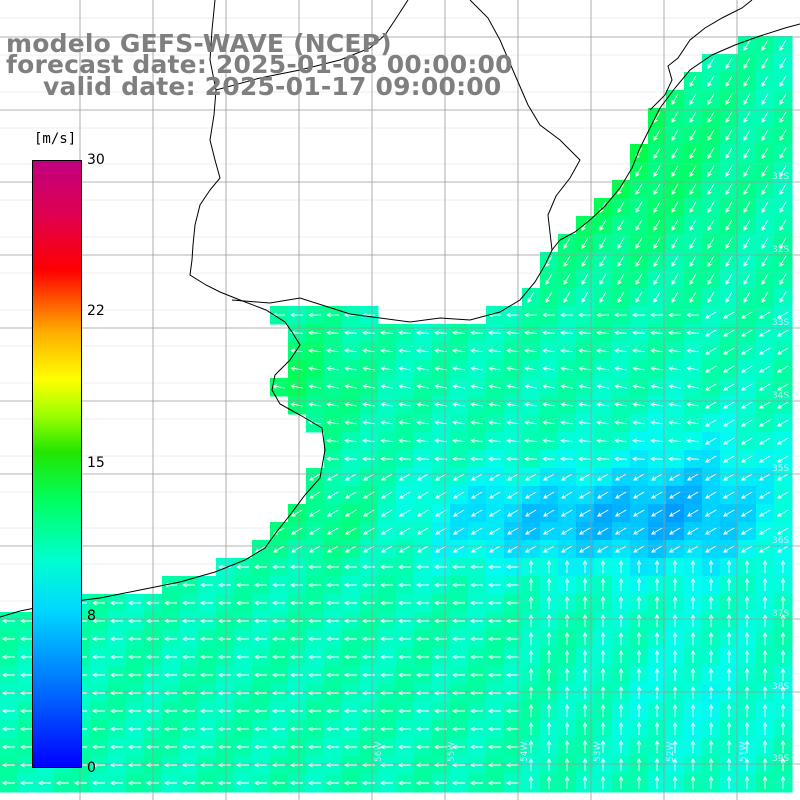 This screenshot has height=800, width=800. Describe the element at coordinates (55, 139) in the screenshot. I see `colorbar-unit: [m/s]` at that location.